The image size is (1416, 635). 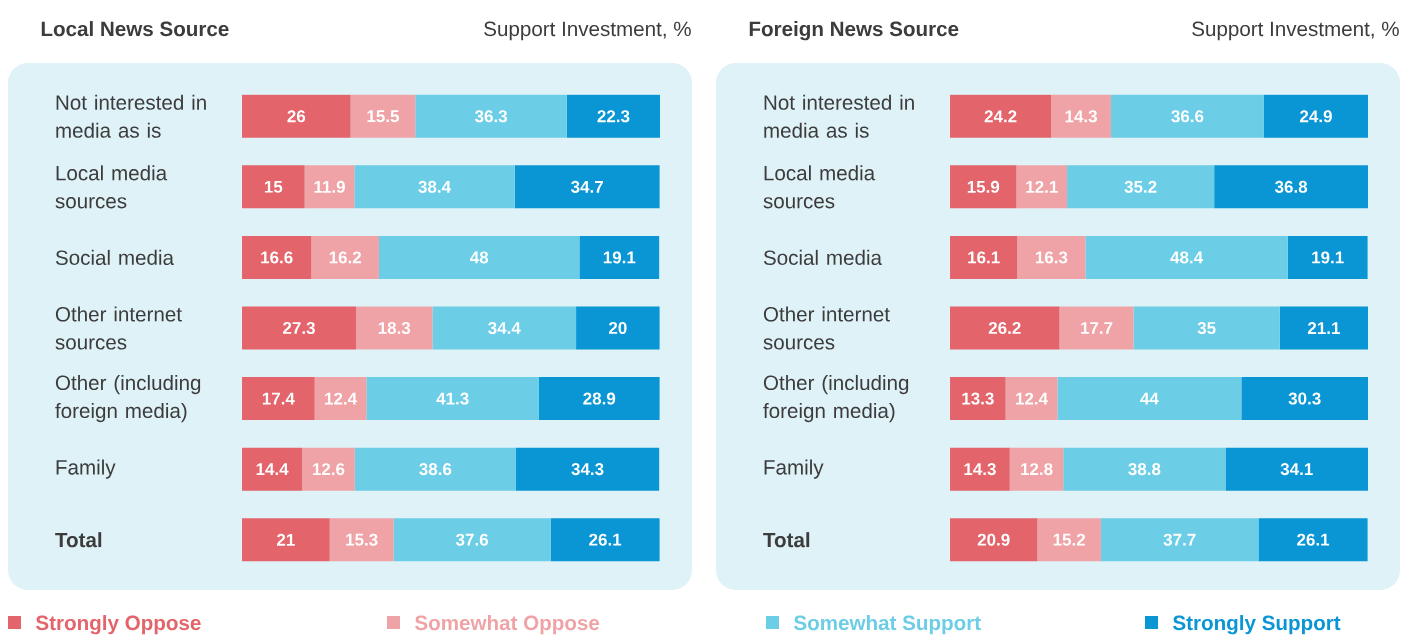 I want to click on data-label: 18.3, so click(x=394, y=328).